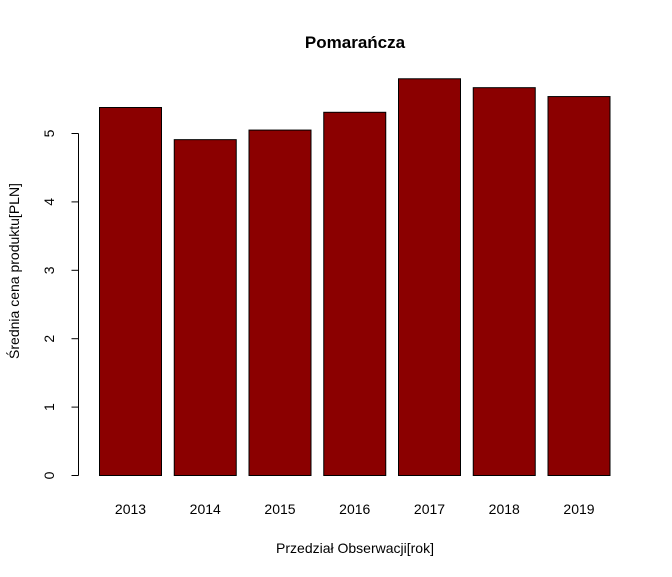 This screenshot has height=577, width=672. I want to click on bar-2014, so click(205, 307).